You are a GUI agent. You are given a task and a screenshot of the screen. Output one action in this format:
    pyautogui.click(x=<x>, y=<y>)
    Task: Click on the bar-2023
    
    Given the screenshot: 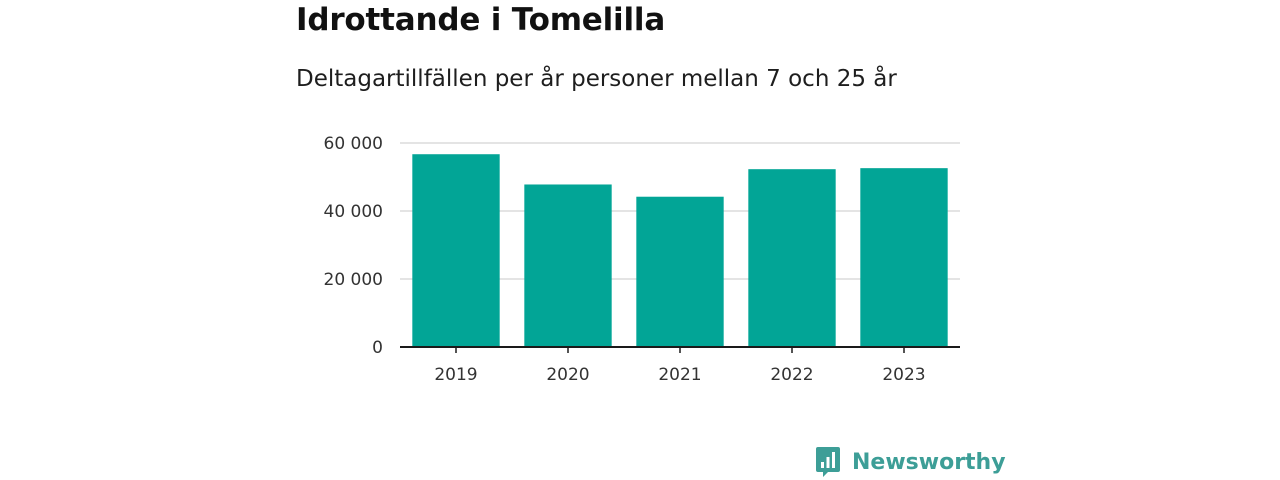 What is the action you would take?
    pyautogui.click(x=904, y=257)
    